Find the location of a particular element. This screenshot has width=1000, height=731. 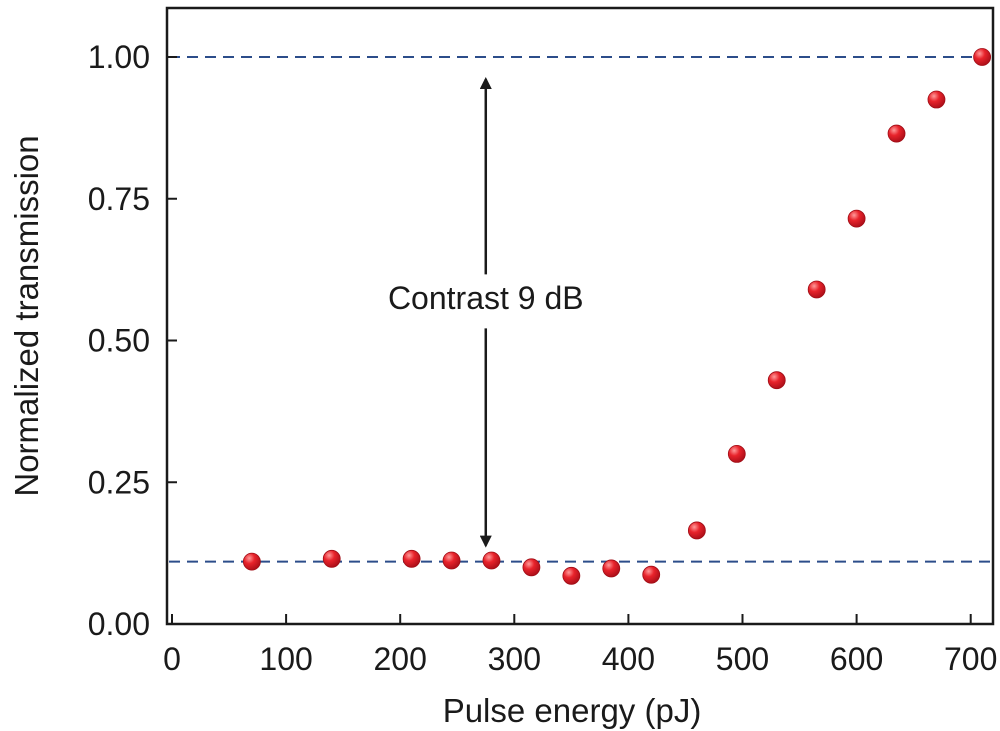

x-tick-label: 700 is located at coordinates (970, 659).